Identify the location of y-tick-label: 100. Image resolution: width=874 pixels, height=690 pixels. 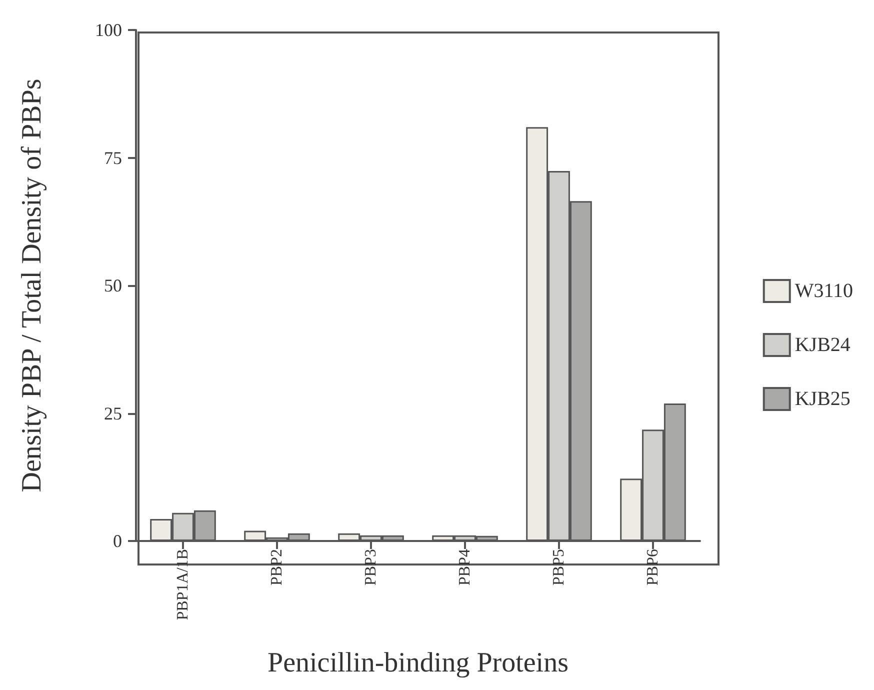
(108, 30).